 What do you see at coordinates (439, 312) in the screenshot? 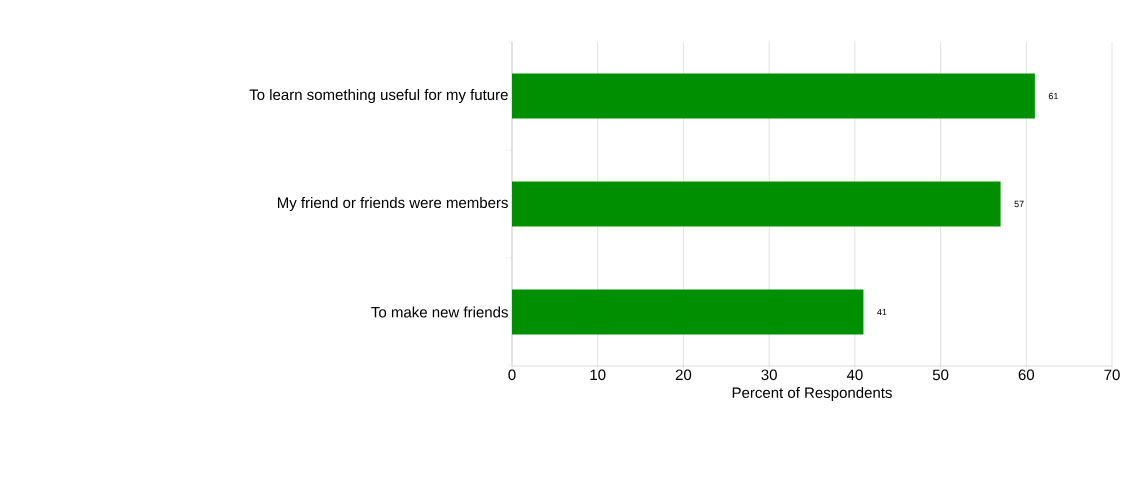
I see `y-tick-label: To make new friends` at bounding box center [439, 312].